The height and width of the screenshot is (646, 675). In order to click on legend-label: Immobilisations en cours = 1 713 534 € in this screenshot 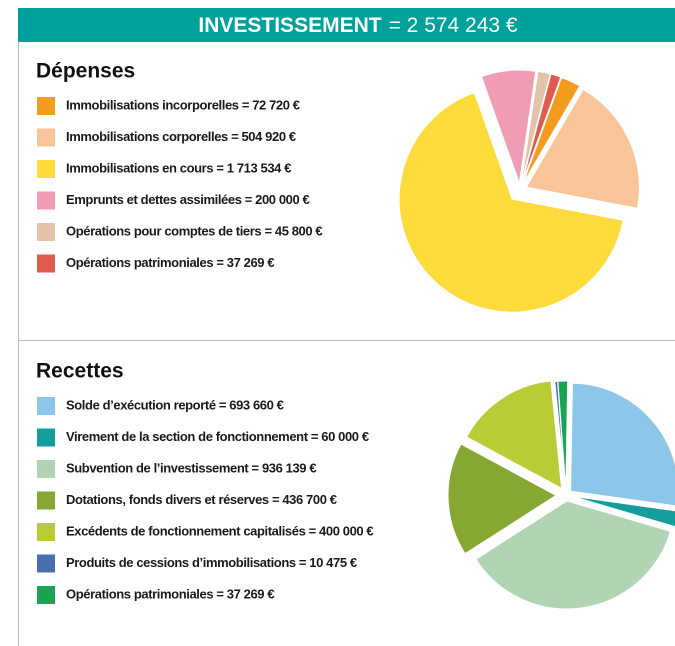, I will do `click(178, 167)`.